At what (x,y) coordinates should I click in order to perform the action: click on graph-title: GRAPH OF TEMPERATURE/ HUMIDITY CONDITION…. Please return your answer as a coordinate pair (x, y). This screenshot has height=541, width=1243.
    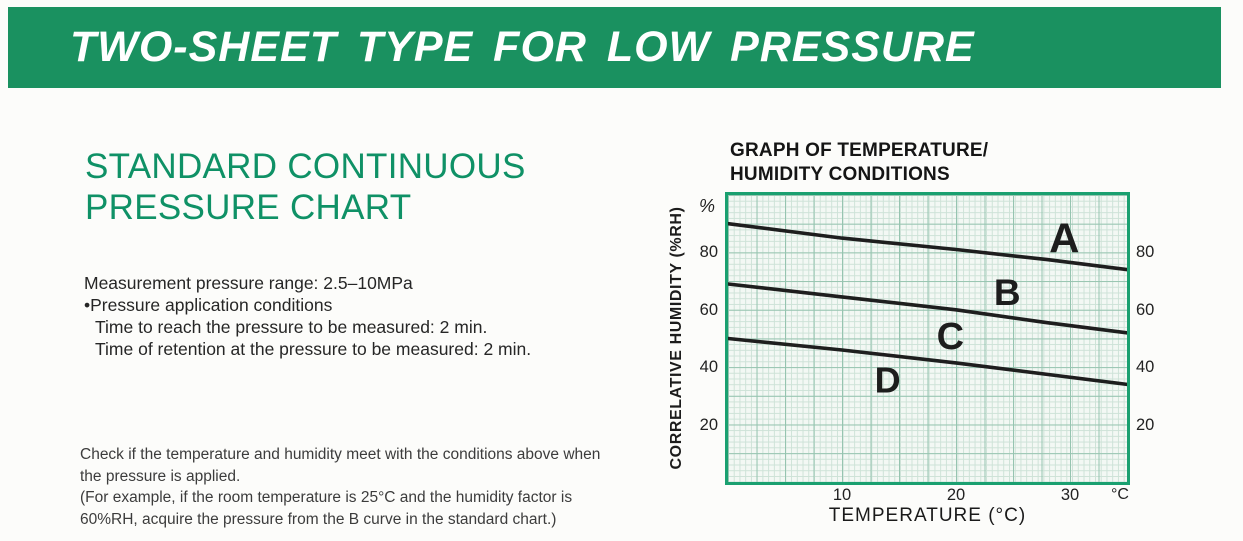
    Looking at the image, I should click on (859, 162).